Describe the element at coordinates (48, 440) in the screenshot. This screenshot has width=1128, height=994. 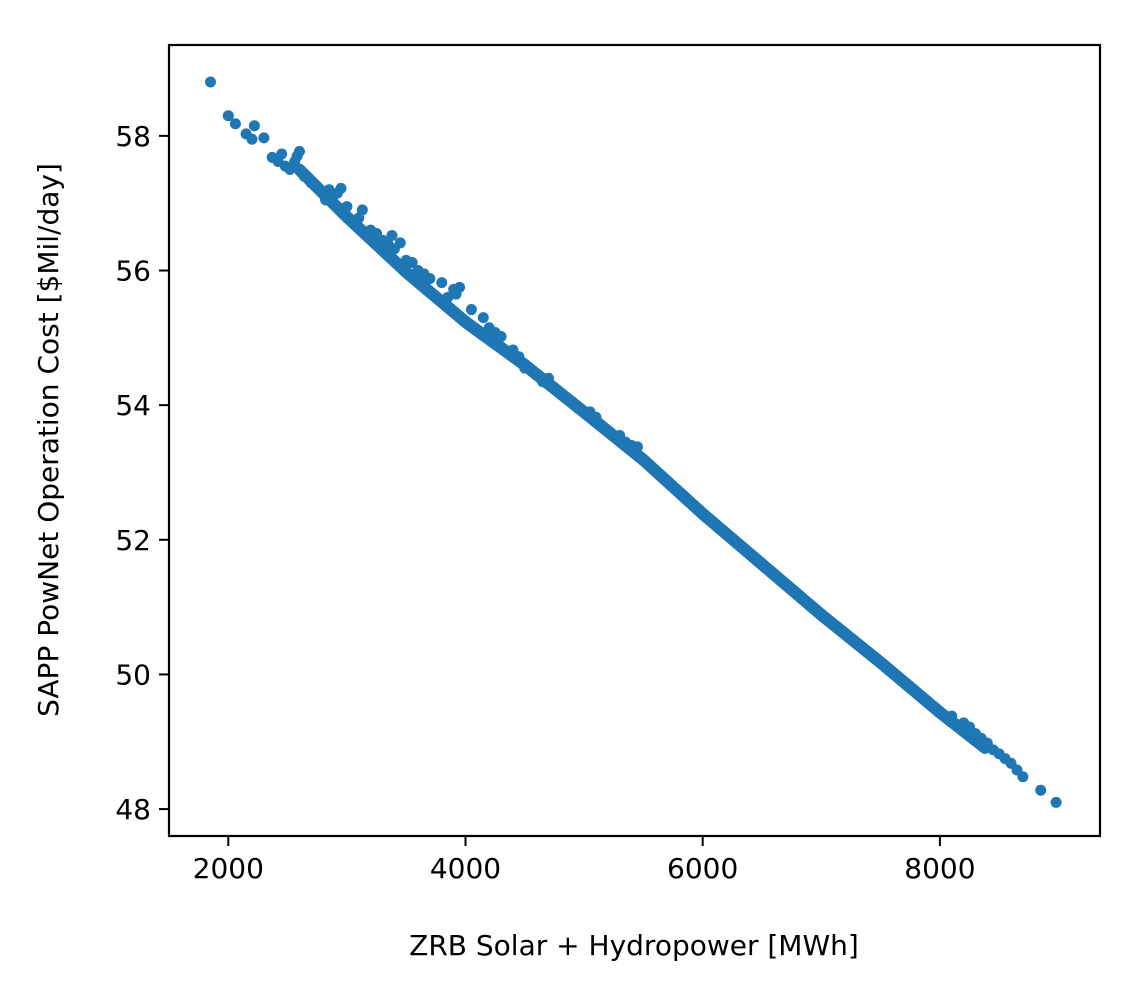
I see `y-axis-label: SAPP PowNet Operation Cost [$Mil/day]` at that location.